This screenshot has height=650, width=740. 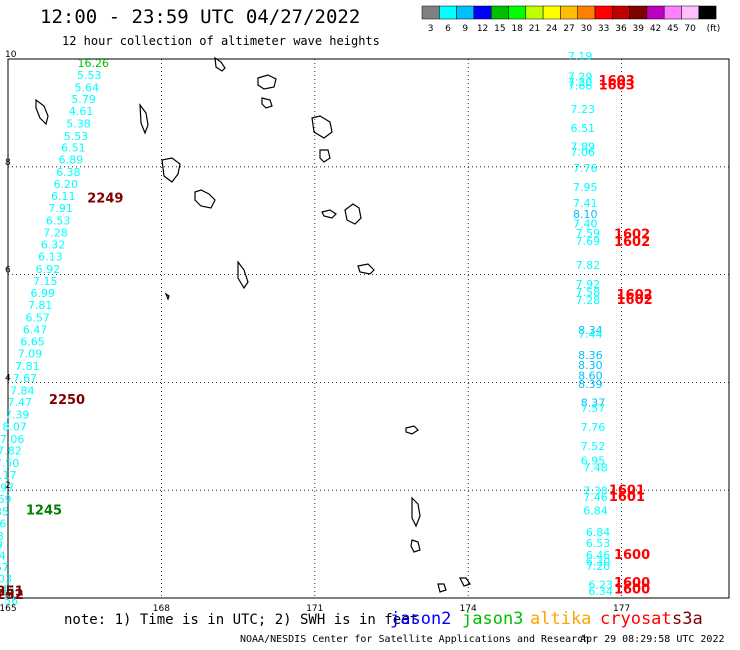 I want to click on wave-height-value: 7.81, so click(x=27, y=366).